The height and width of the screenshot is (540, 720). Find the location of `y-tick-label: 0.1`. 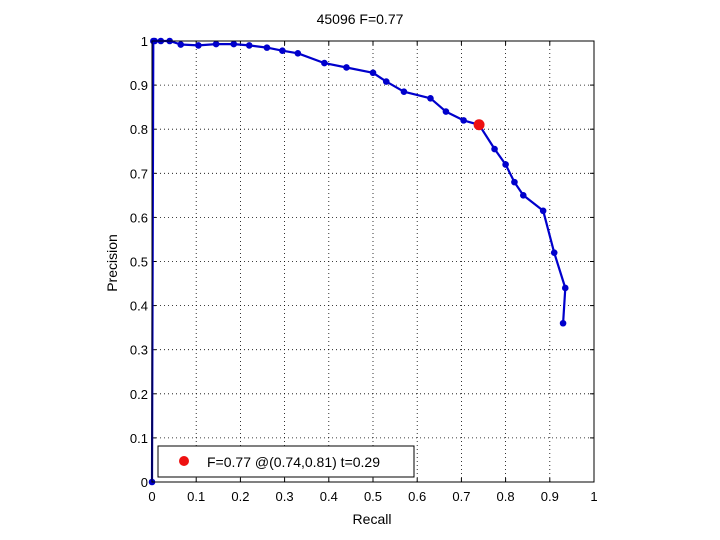

y-tick-label: 0.1 is located at coordinates (139, 438).